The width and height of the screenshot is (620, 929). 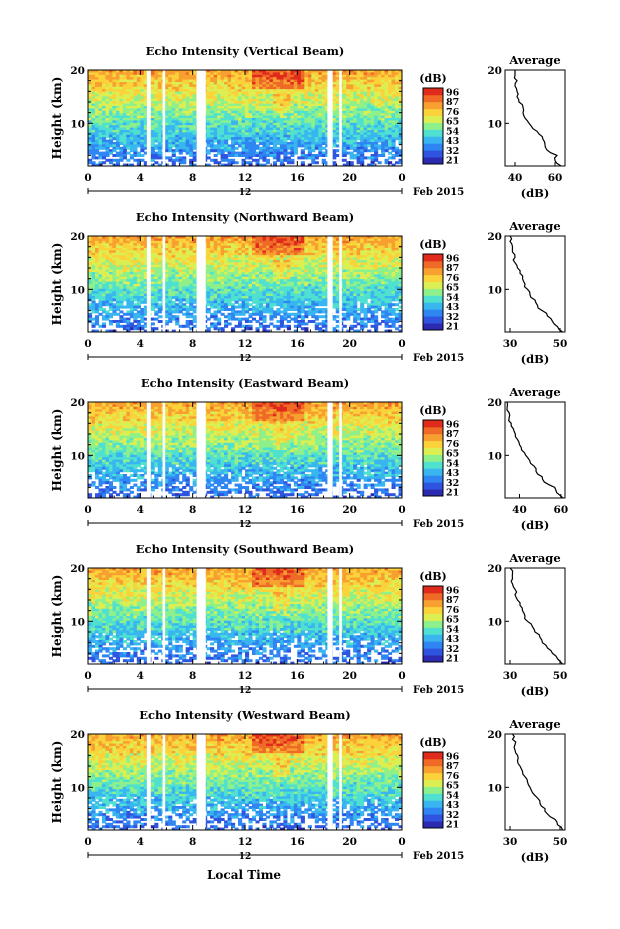 What do you see at coordinates (433, 161) in the screenshot?
I see `colorbar-band` at bounding box center [433, 161].